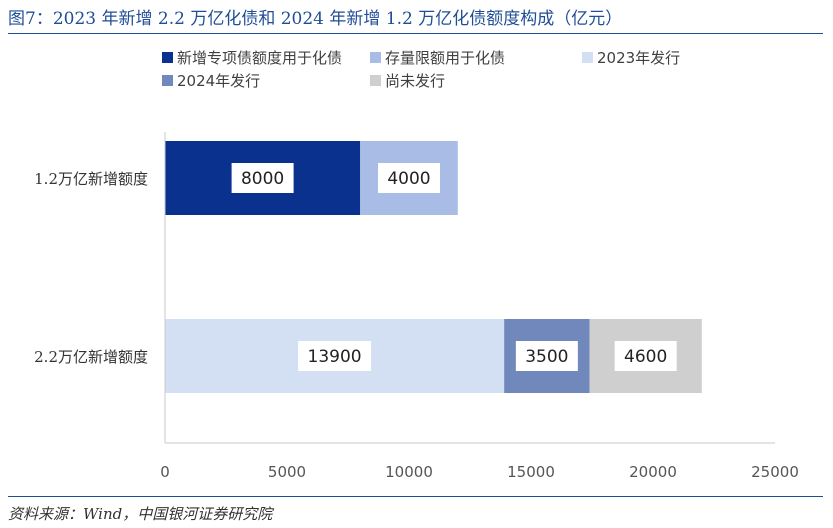 This screenshot has width=833, height=528. I want to click on x-tick-label: 20000, so click(653, 472).